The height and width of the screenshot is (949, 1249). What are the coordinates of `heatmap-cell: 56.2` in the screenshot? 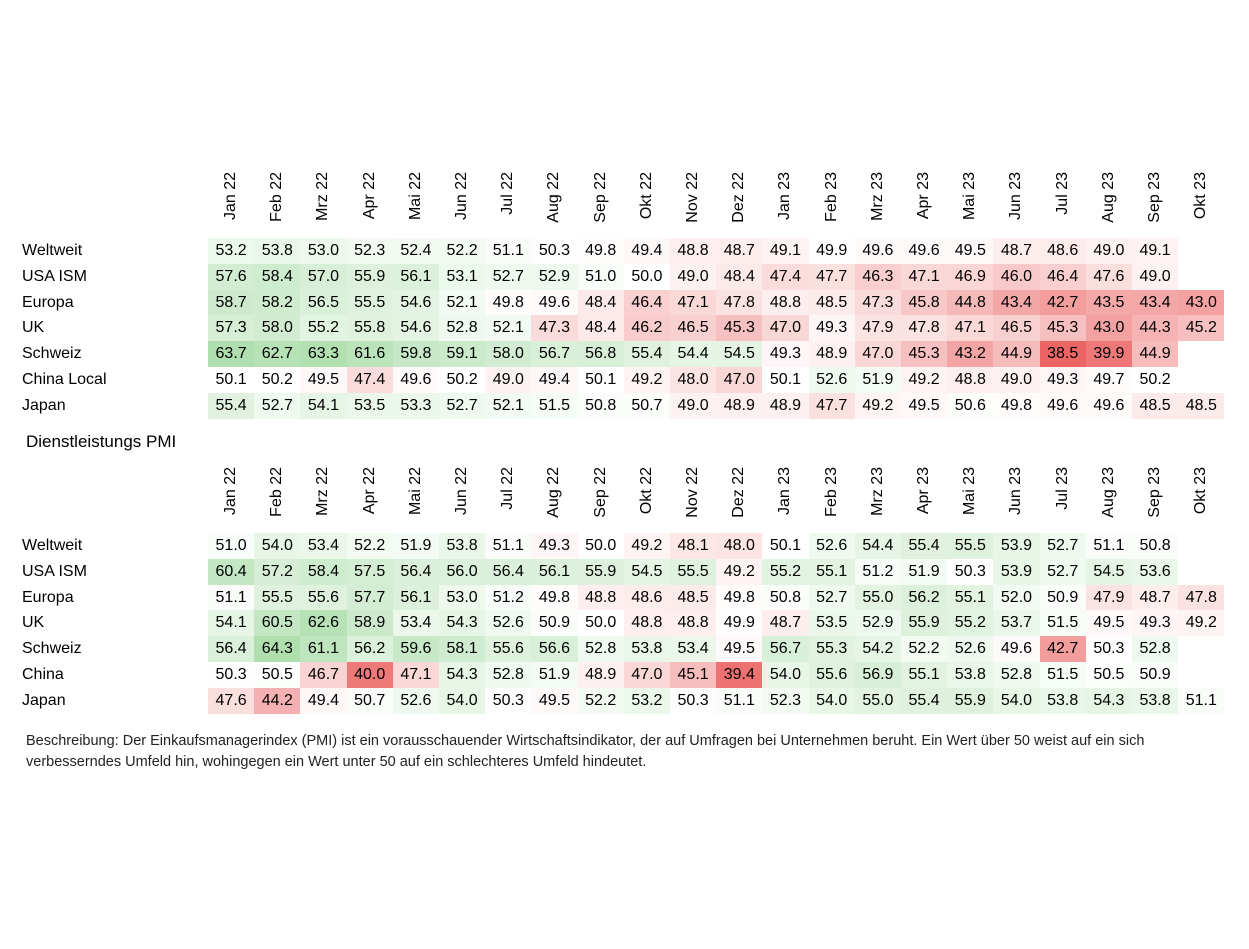 It's located at (924, 597).